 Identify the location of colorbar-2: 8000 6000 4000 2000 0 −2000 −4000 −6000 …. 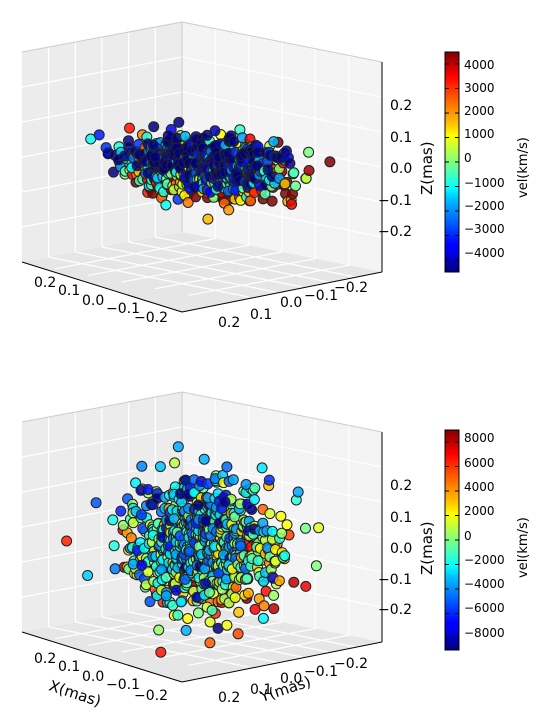
(487, 540).